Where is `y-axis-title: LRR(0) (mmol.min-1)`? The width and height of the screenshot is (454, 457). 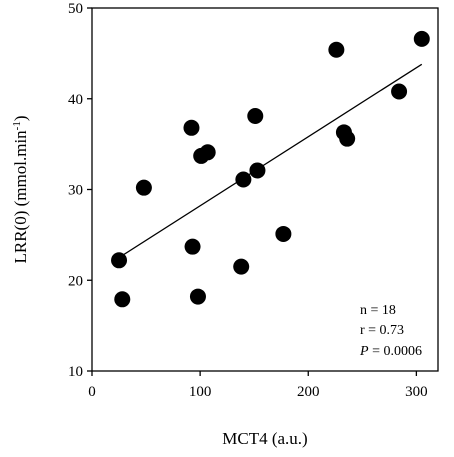 y-axis-title: LRR(0) (mmol.min-1) is located at coordinates (20, 189).